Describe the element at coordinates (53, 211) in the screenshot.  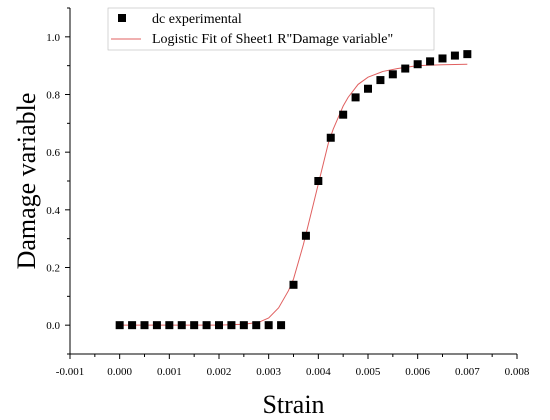
I see `y-tick-label: 0.4` at that location.